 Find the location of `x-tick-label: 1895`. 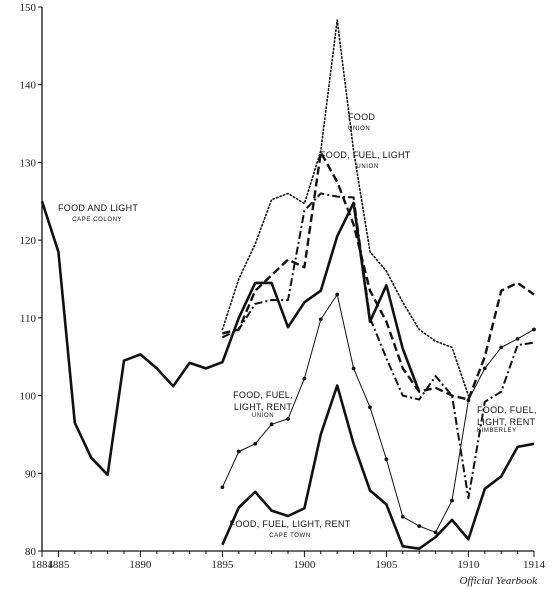

x-tick-label: 1895 is located at coordinates (222, 565).